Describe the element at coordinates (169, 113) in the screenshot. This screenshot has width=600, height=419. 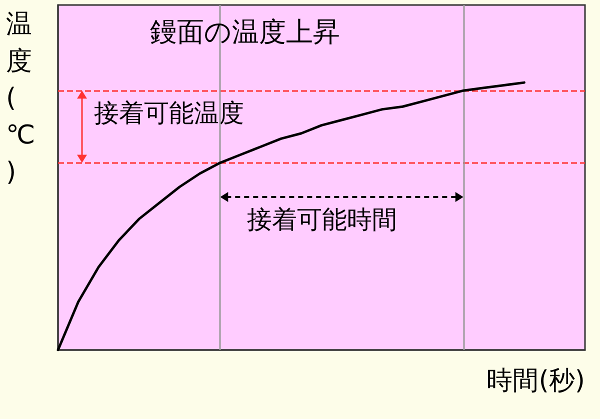
I see `annotation: 接着可能温度` at that location.